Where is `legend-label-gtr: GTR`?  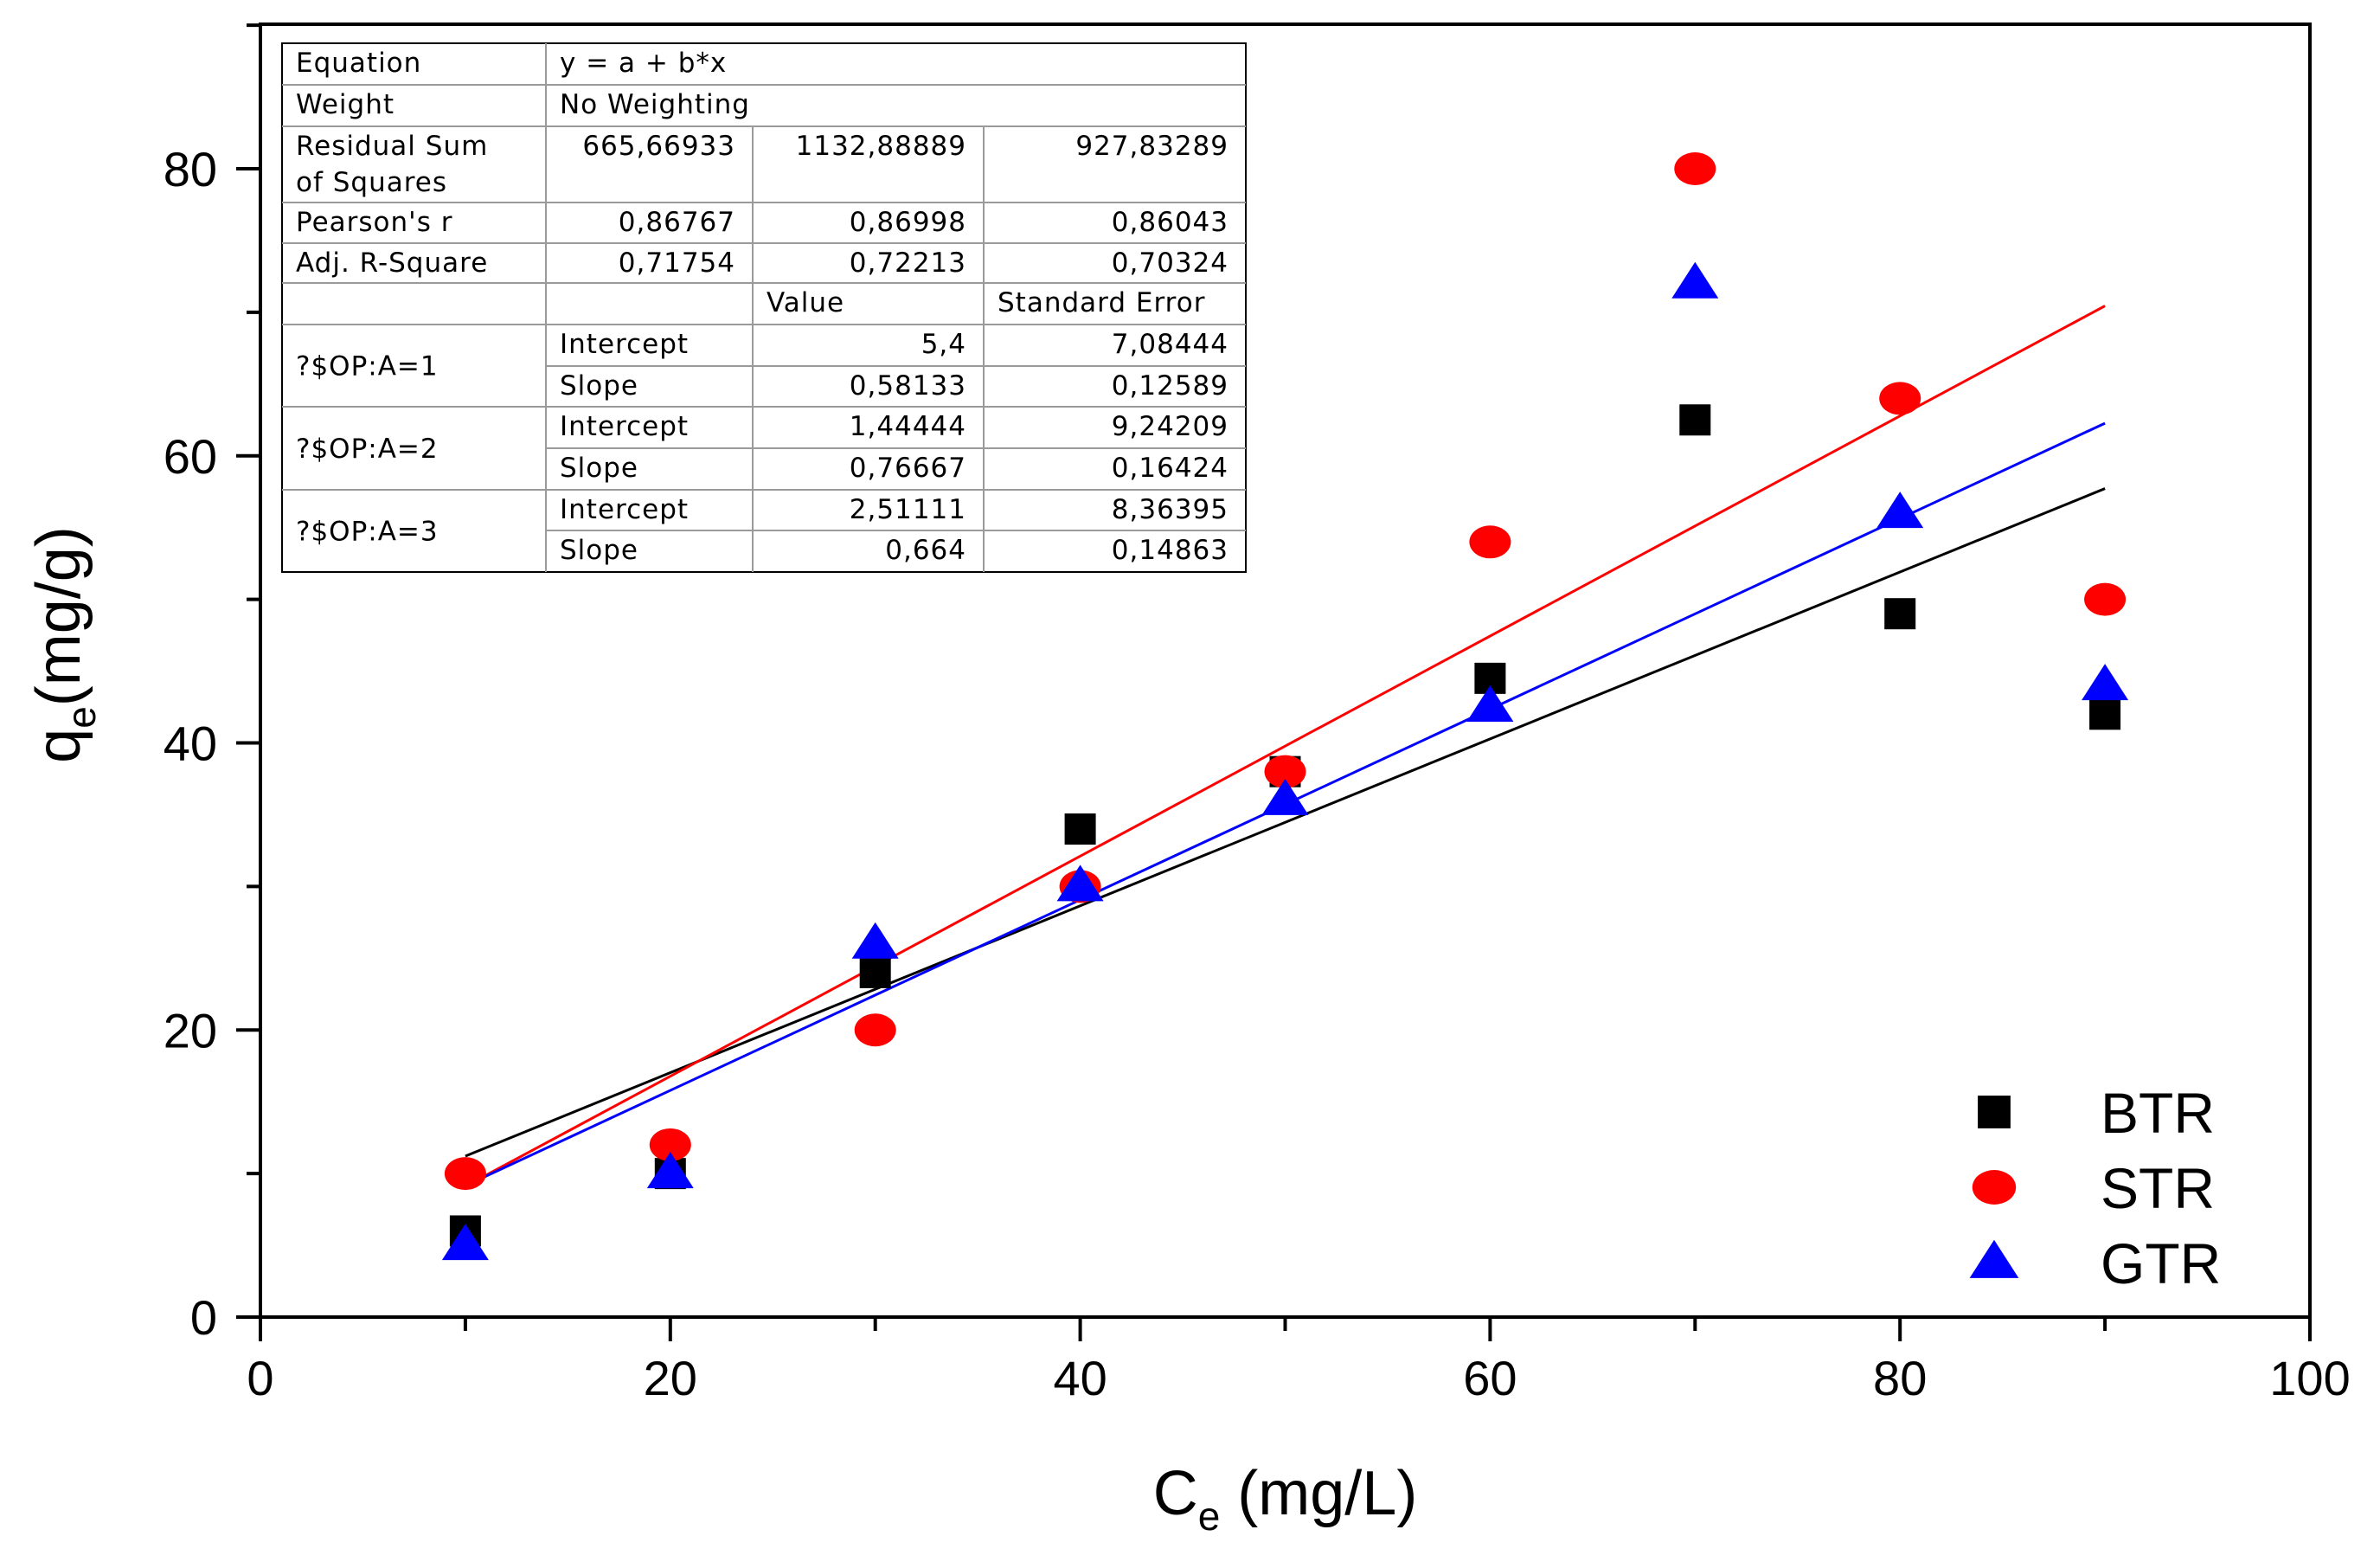
legend-label-gtr: GTR is located at coordinates (2161, 1263).